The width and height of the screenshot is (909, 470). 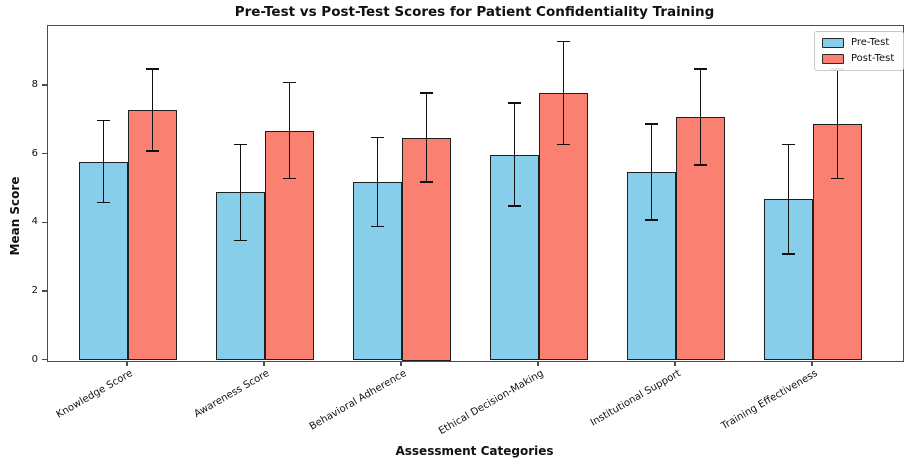 What do you see at coordinates (94, 394) in the screenshot?
I see `x-tick-label: Knowledge Score` at bounding box center [94, 394].